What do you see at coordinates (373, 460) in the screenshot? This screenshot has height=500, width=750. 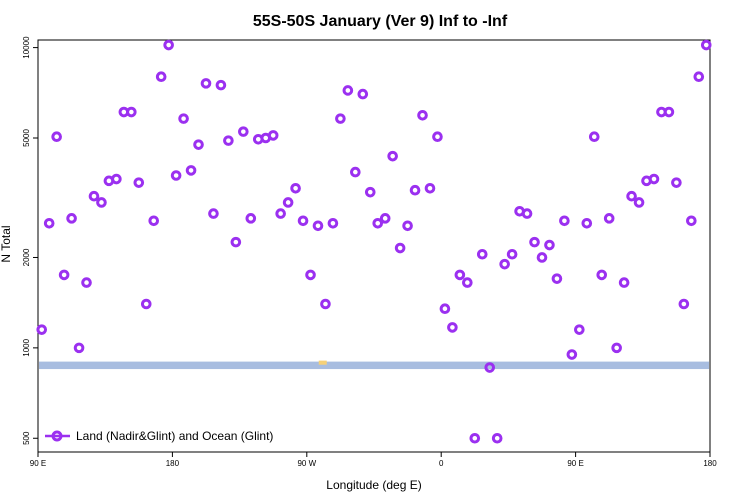 I see `x-axis: 90 E 180 90 W 0 90 E 180` at bounding box center [373, 460].